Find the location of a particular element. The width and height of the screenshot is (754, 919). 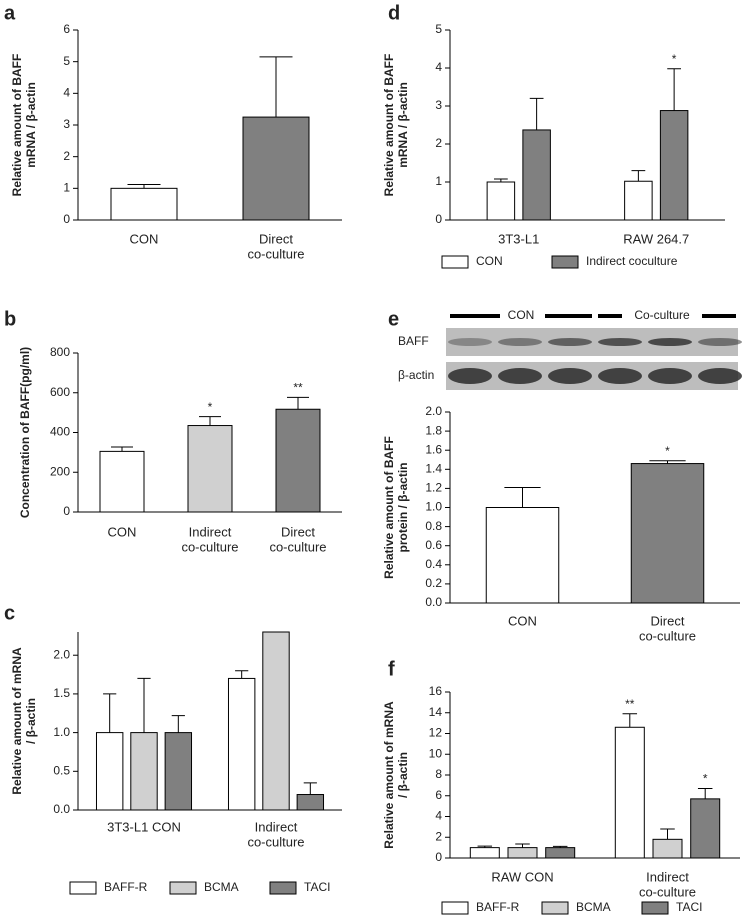

y-axis-label: Relative amount of mRNA is located at coordinates (17, 721).